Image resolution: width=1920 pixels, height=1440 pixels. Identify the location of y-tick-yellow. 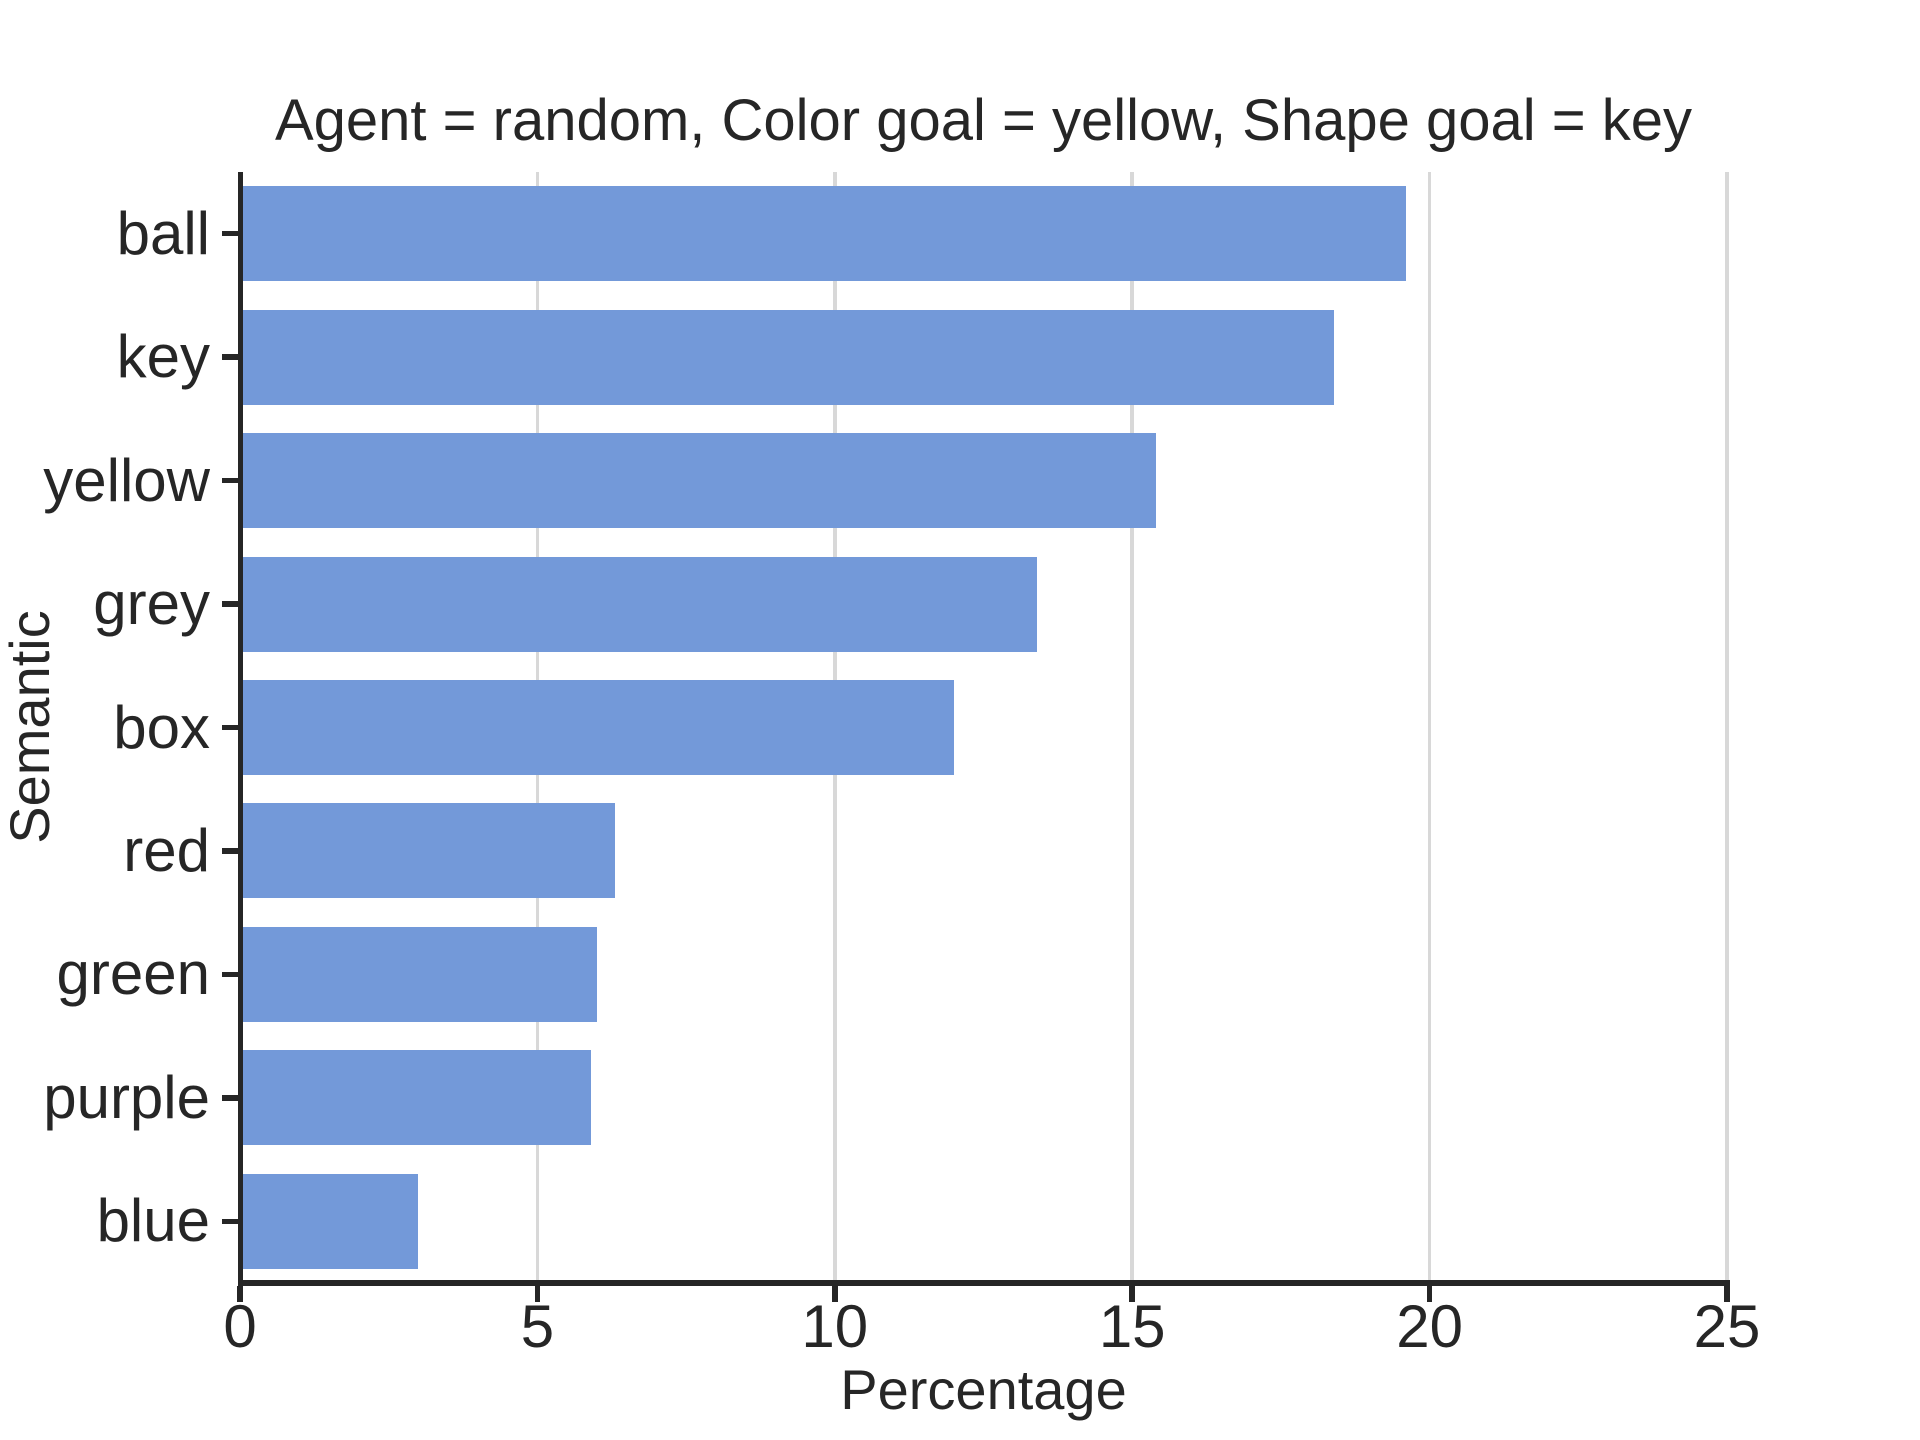
(229, 480).